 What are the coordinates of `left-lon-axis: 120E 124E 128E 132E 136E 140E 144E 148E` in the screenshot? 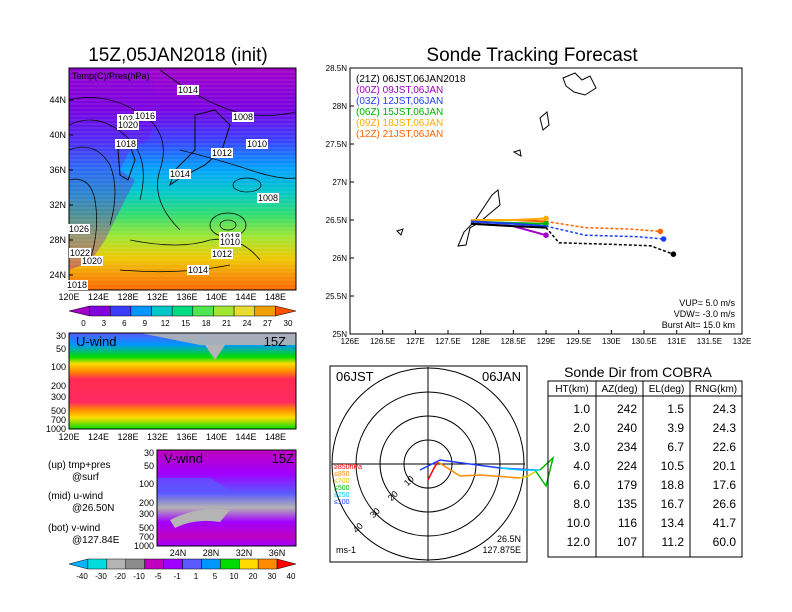 It's located at (172, 297).